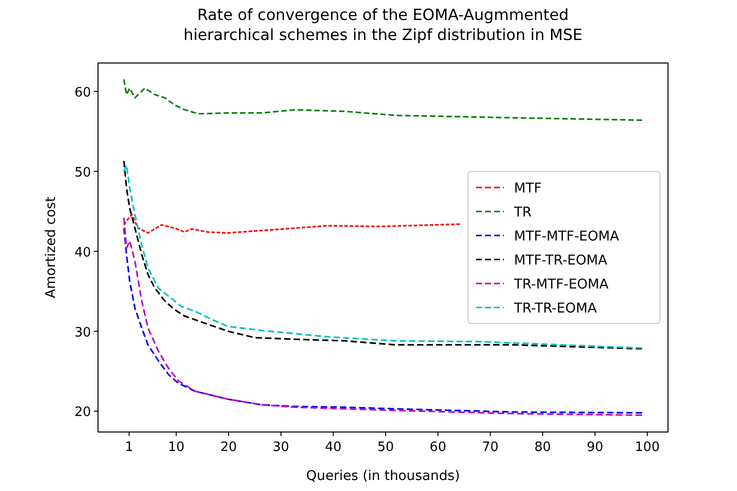 The height and width of the screenshot is (491, 737). Describe the element at coordinates (522, 212) in the screenshot. I see `legend-label: TR` at that location.